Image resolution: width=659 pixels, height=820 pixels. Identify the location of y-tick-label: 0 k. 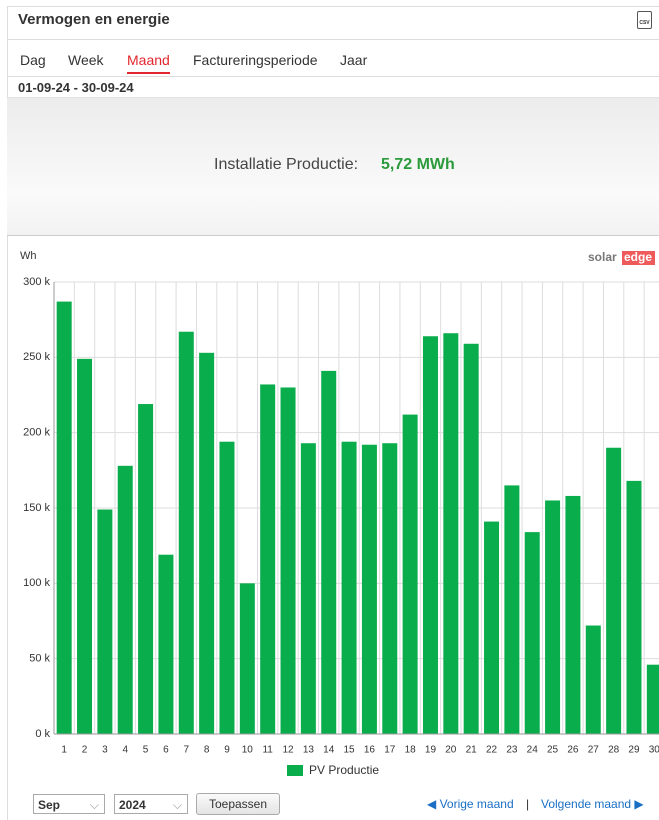
(42, 734).